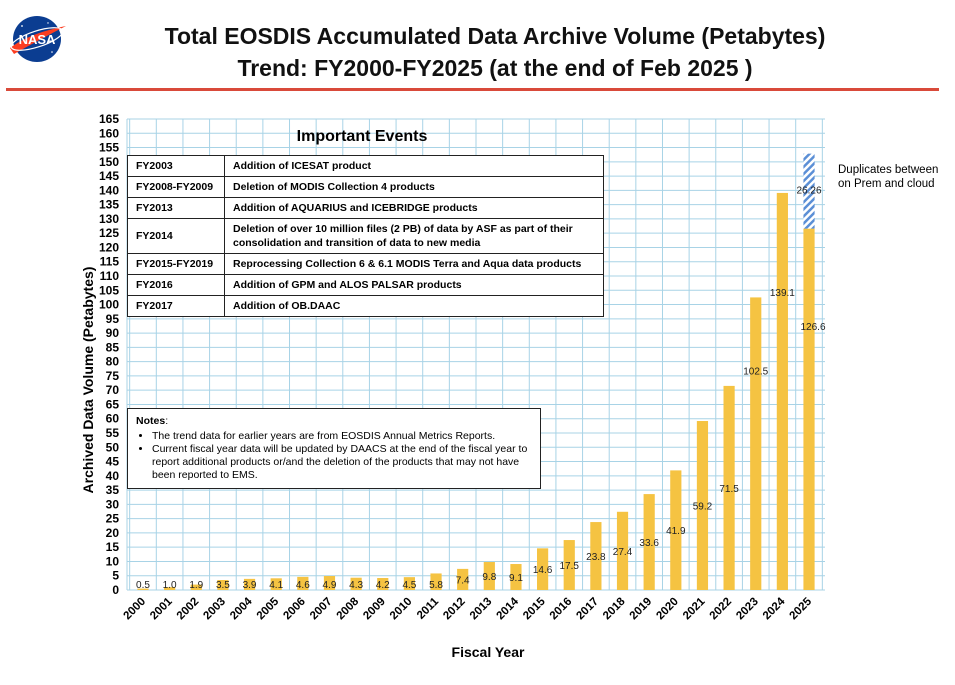 The height and width of the screenshot is (685, 955). Describe the element at coordinates (109, 290) in the screenshot. I see `y-tick-label: 105` at that location.